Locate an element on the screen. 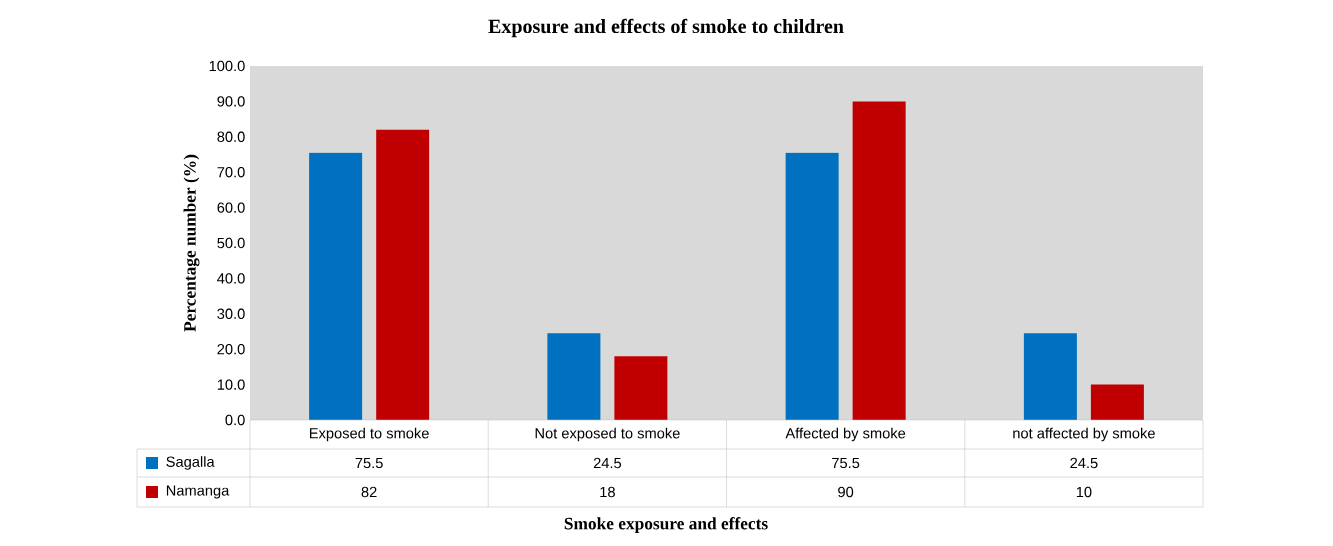 The height and width of the screenshot is (546, 1333). y-tick-label: 90.0 is located at coordinates (231, 101).